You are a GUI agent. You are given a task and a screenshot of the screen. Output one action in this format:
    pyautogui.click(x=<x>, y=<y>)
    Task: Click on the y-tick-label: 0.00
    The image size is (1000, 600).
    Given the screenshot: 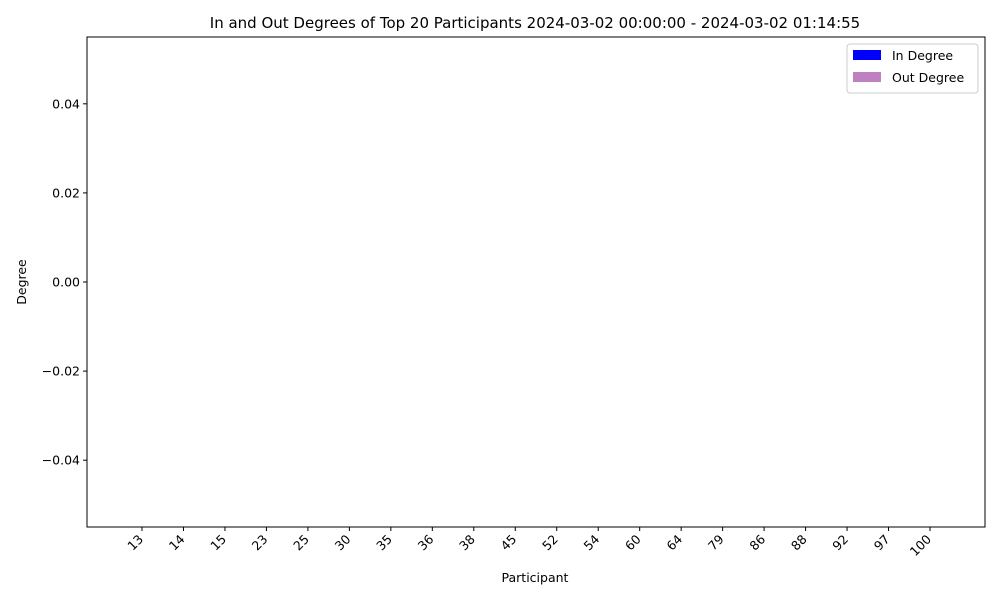 What is the action you would take?
    pyautogui.click(x=66, y=282)
    